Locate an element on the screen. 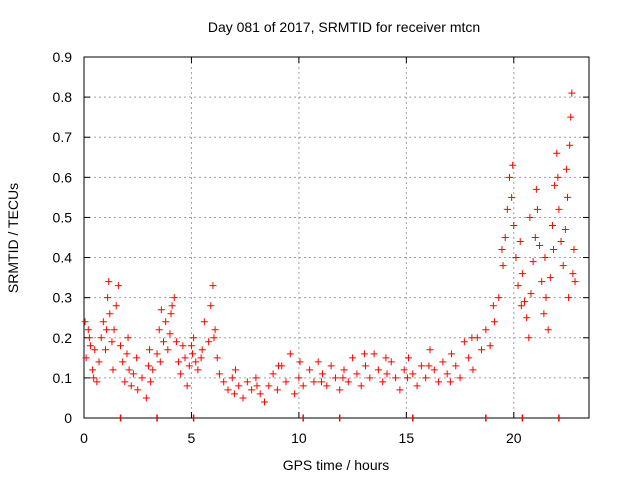 The height and width of the screenshot is (480, 640). x-tick-label: 0 is located at coordinates (84, 438).